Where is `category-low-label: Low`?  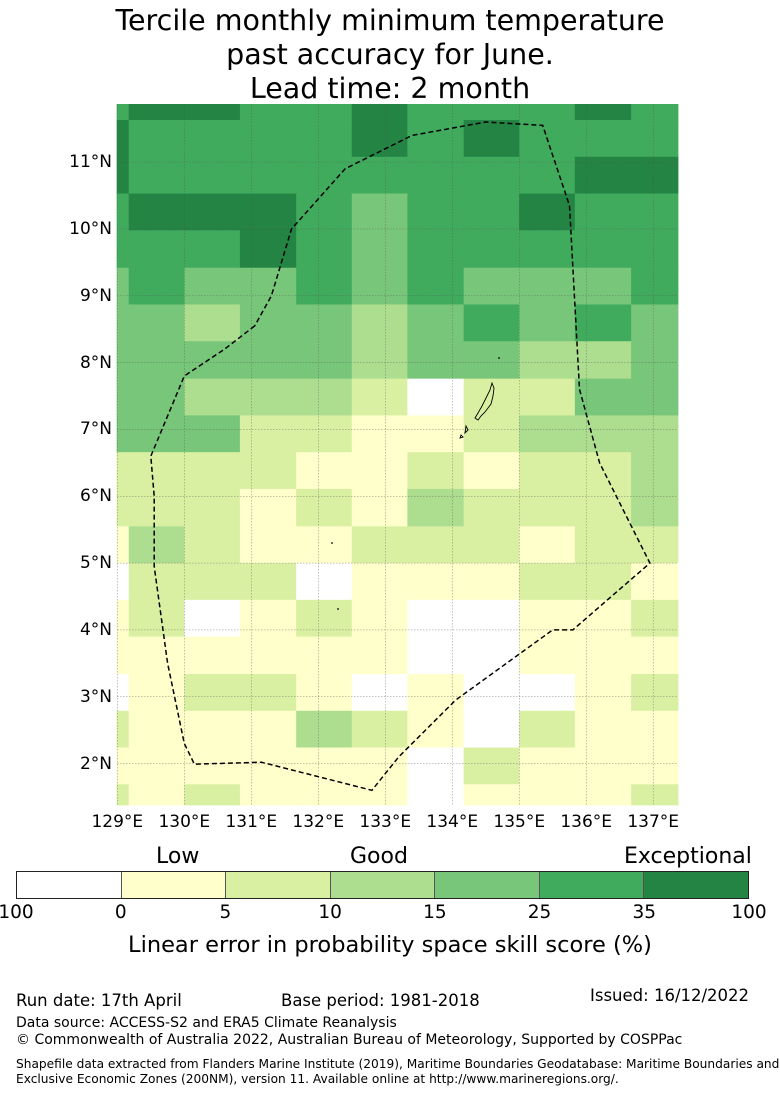
category-low-label: Low is located at coordinates (178, 856).